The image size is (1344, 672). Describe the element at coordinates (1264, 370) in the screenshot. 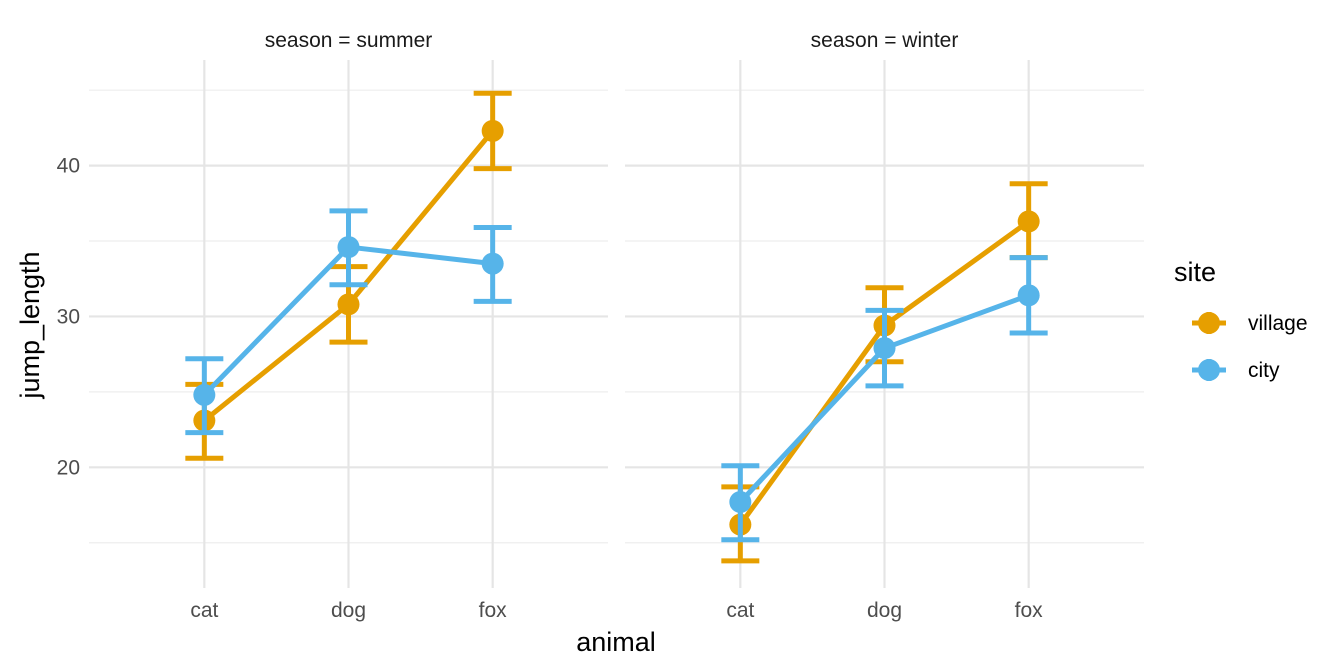

I see `legend-label: city` at that location.